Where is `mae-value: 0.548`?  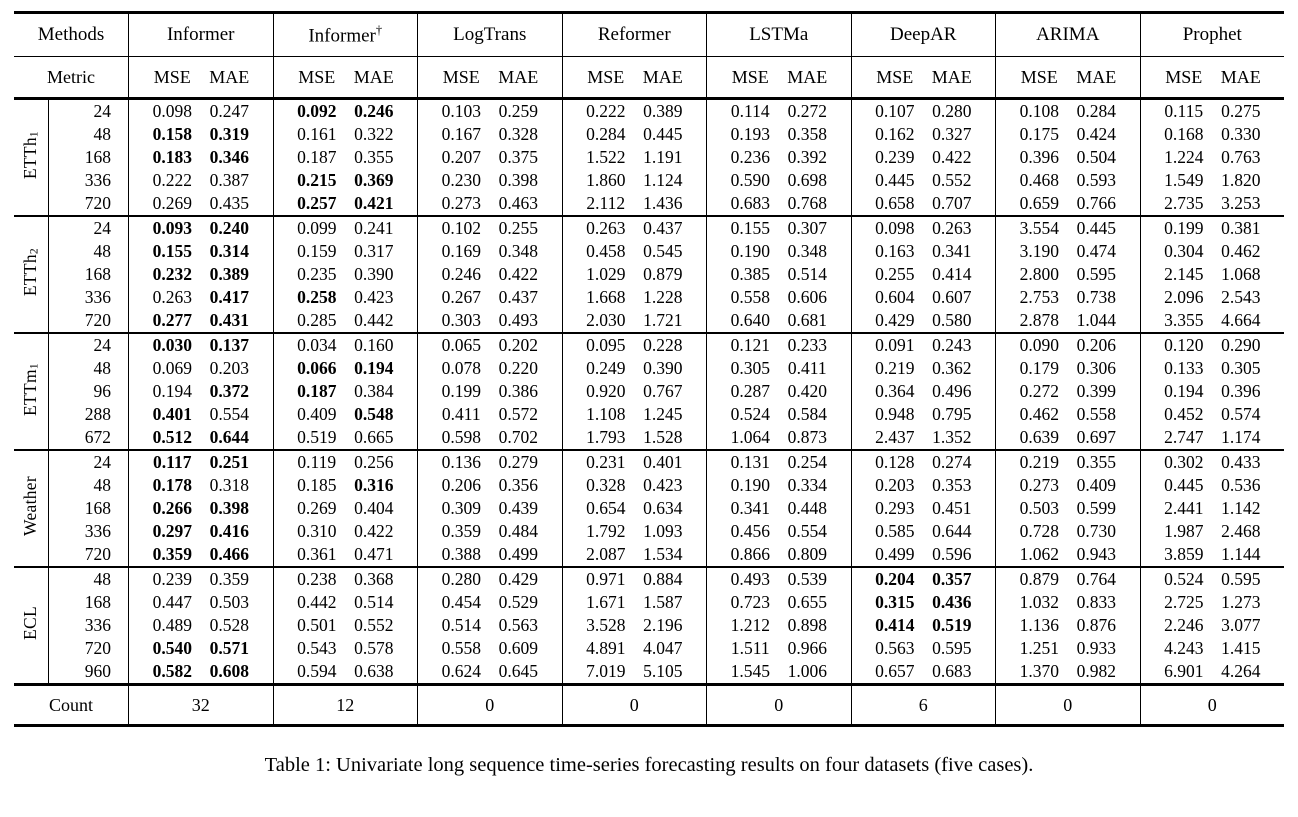 mae-value: 0.548 is located at coordinates (374, 413).